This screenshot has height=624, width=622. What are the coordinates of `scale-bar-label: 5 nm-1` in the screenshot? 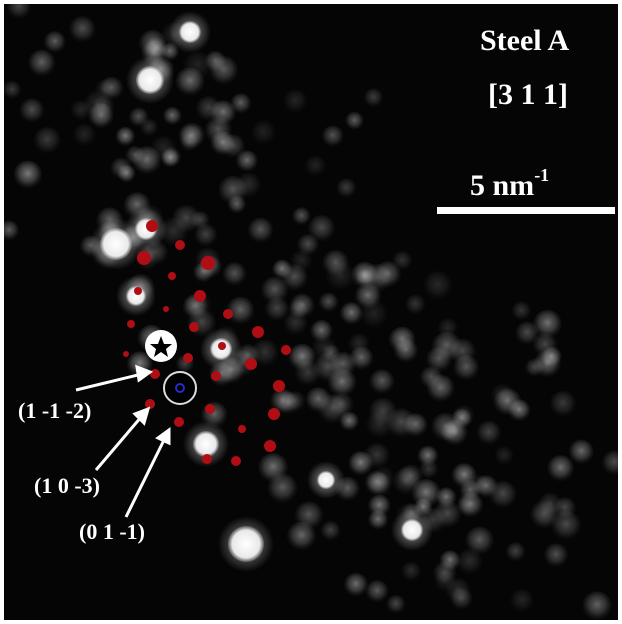 It's located at (509, 183).